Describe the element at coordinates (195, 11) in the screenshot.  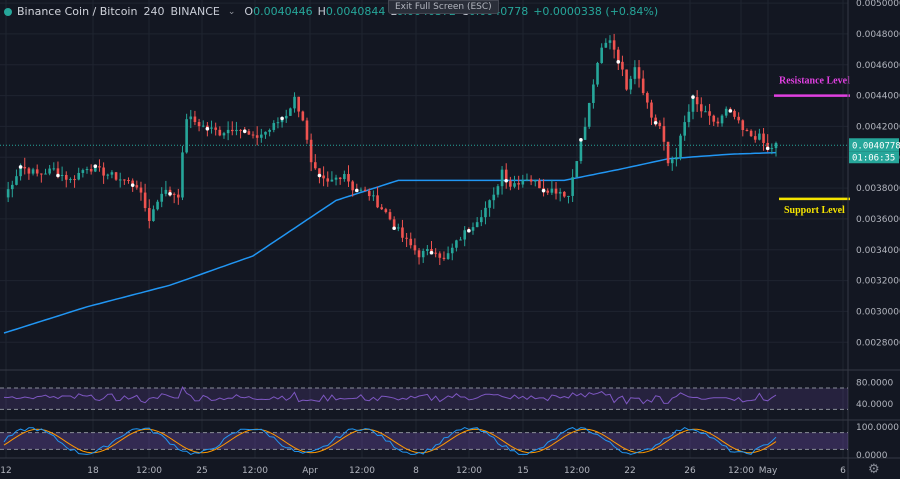
I see `exchange: BINANCE` at that location.